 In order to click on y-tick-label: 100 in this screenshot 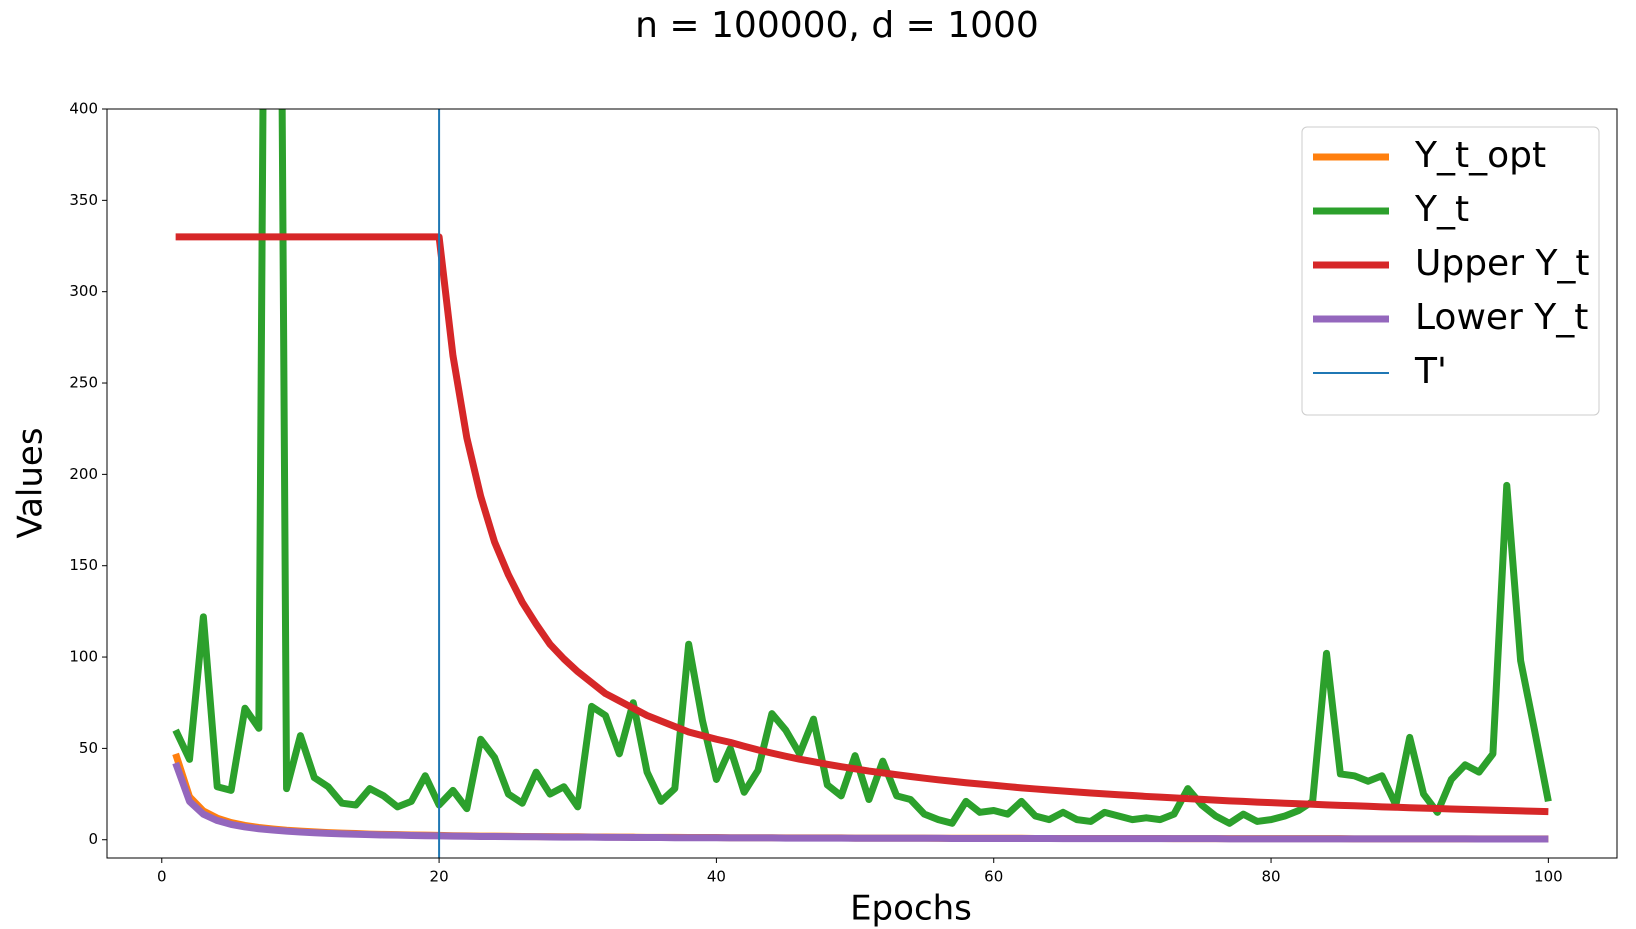, I will do `click(83, 657)`.